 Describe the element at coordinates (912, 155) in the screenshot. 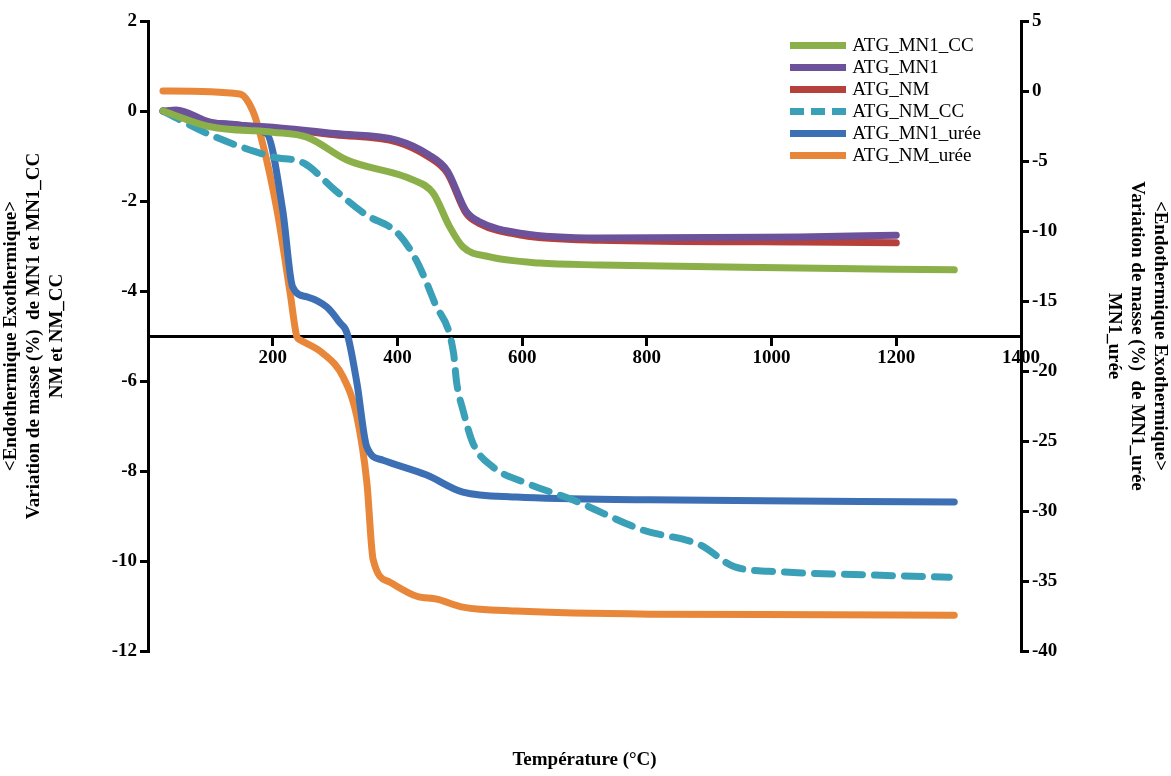

I see `legend-label: ATG_NM_urée` at that location.